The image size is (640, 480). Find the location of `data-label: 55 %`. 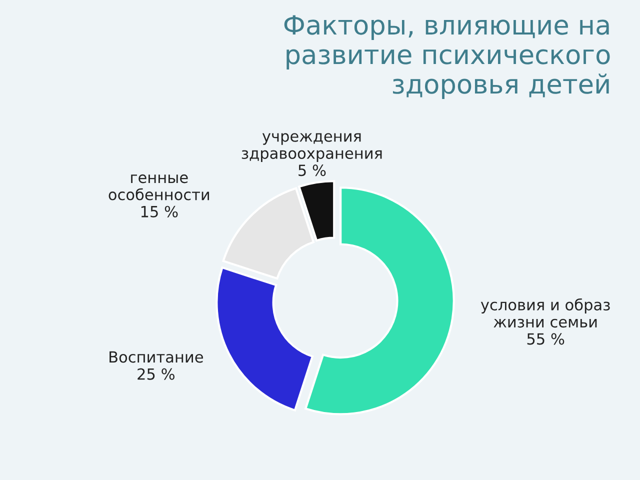

data-label: 55 % is located at coordinates (545, 339).